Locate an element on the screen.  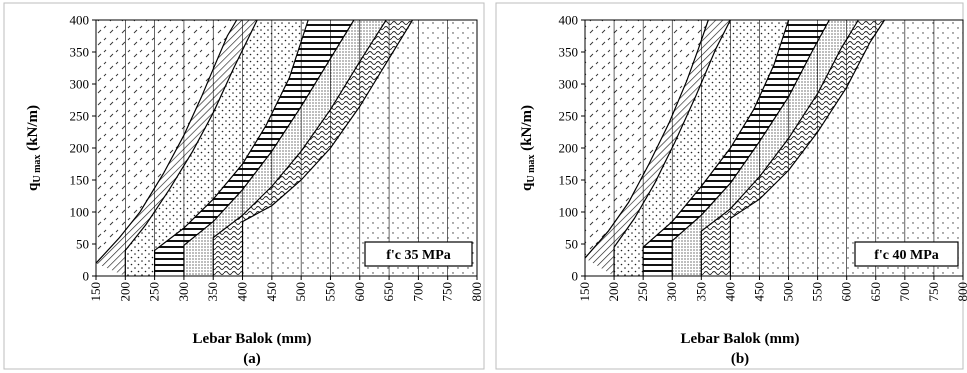
note-box: f'c 40 MPa is located at coordinates (906, 254).